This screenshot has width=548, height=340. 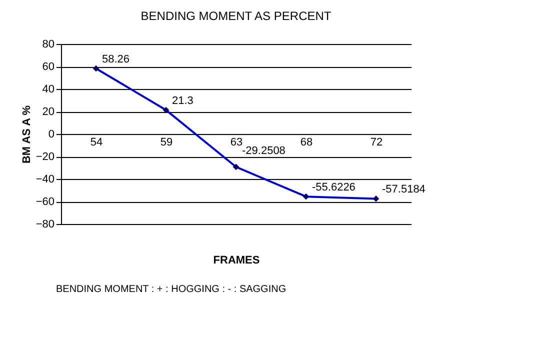 What do you see at coordinates (51, 134) in the screenshot?
I see `y-tick-label: 0` at bounding box center [51, 134].